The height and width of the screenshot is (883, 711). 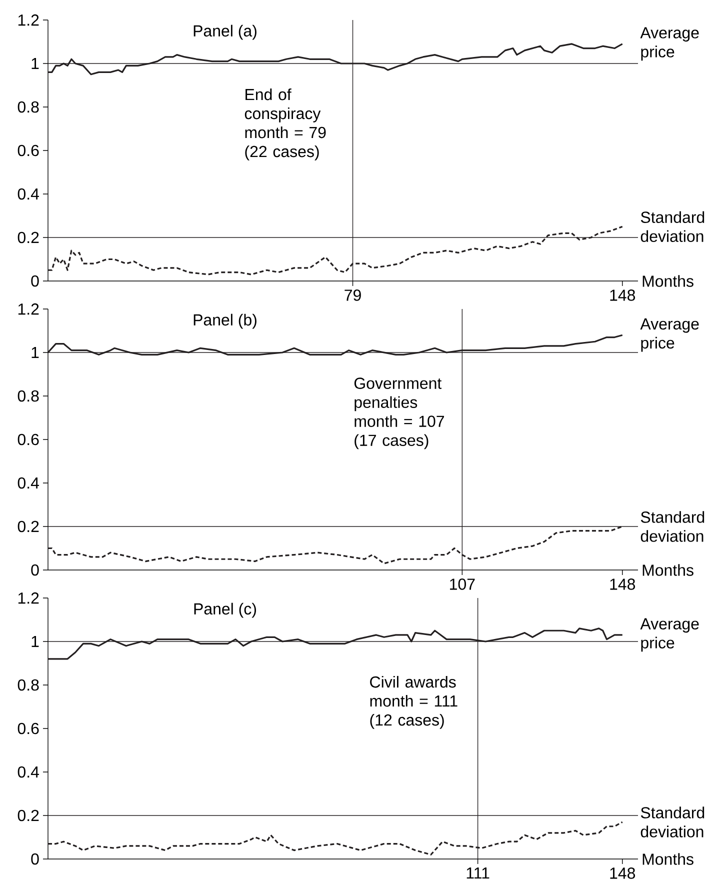 I want to click on ref-line-label: Government penalties month = 107 (17 cases), so click(x=399, y=414).